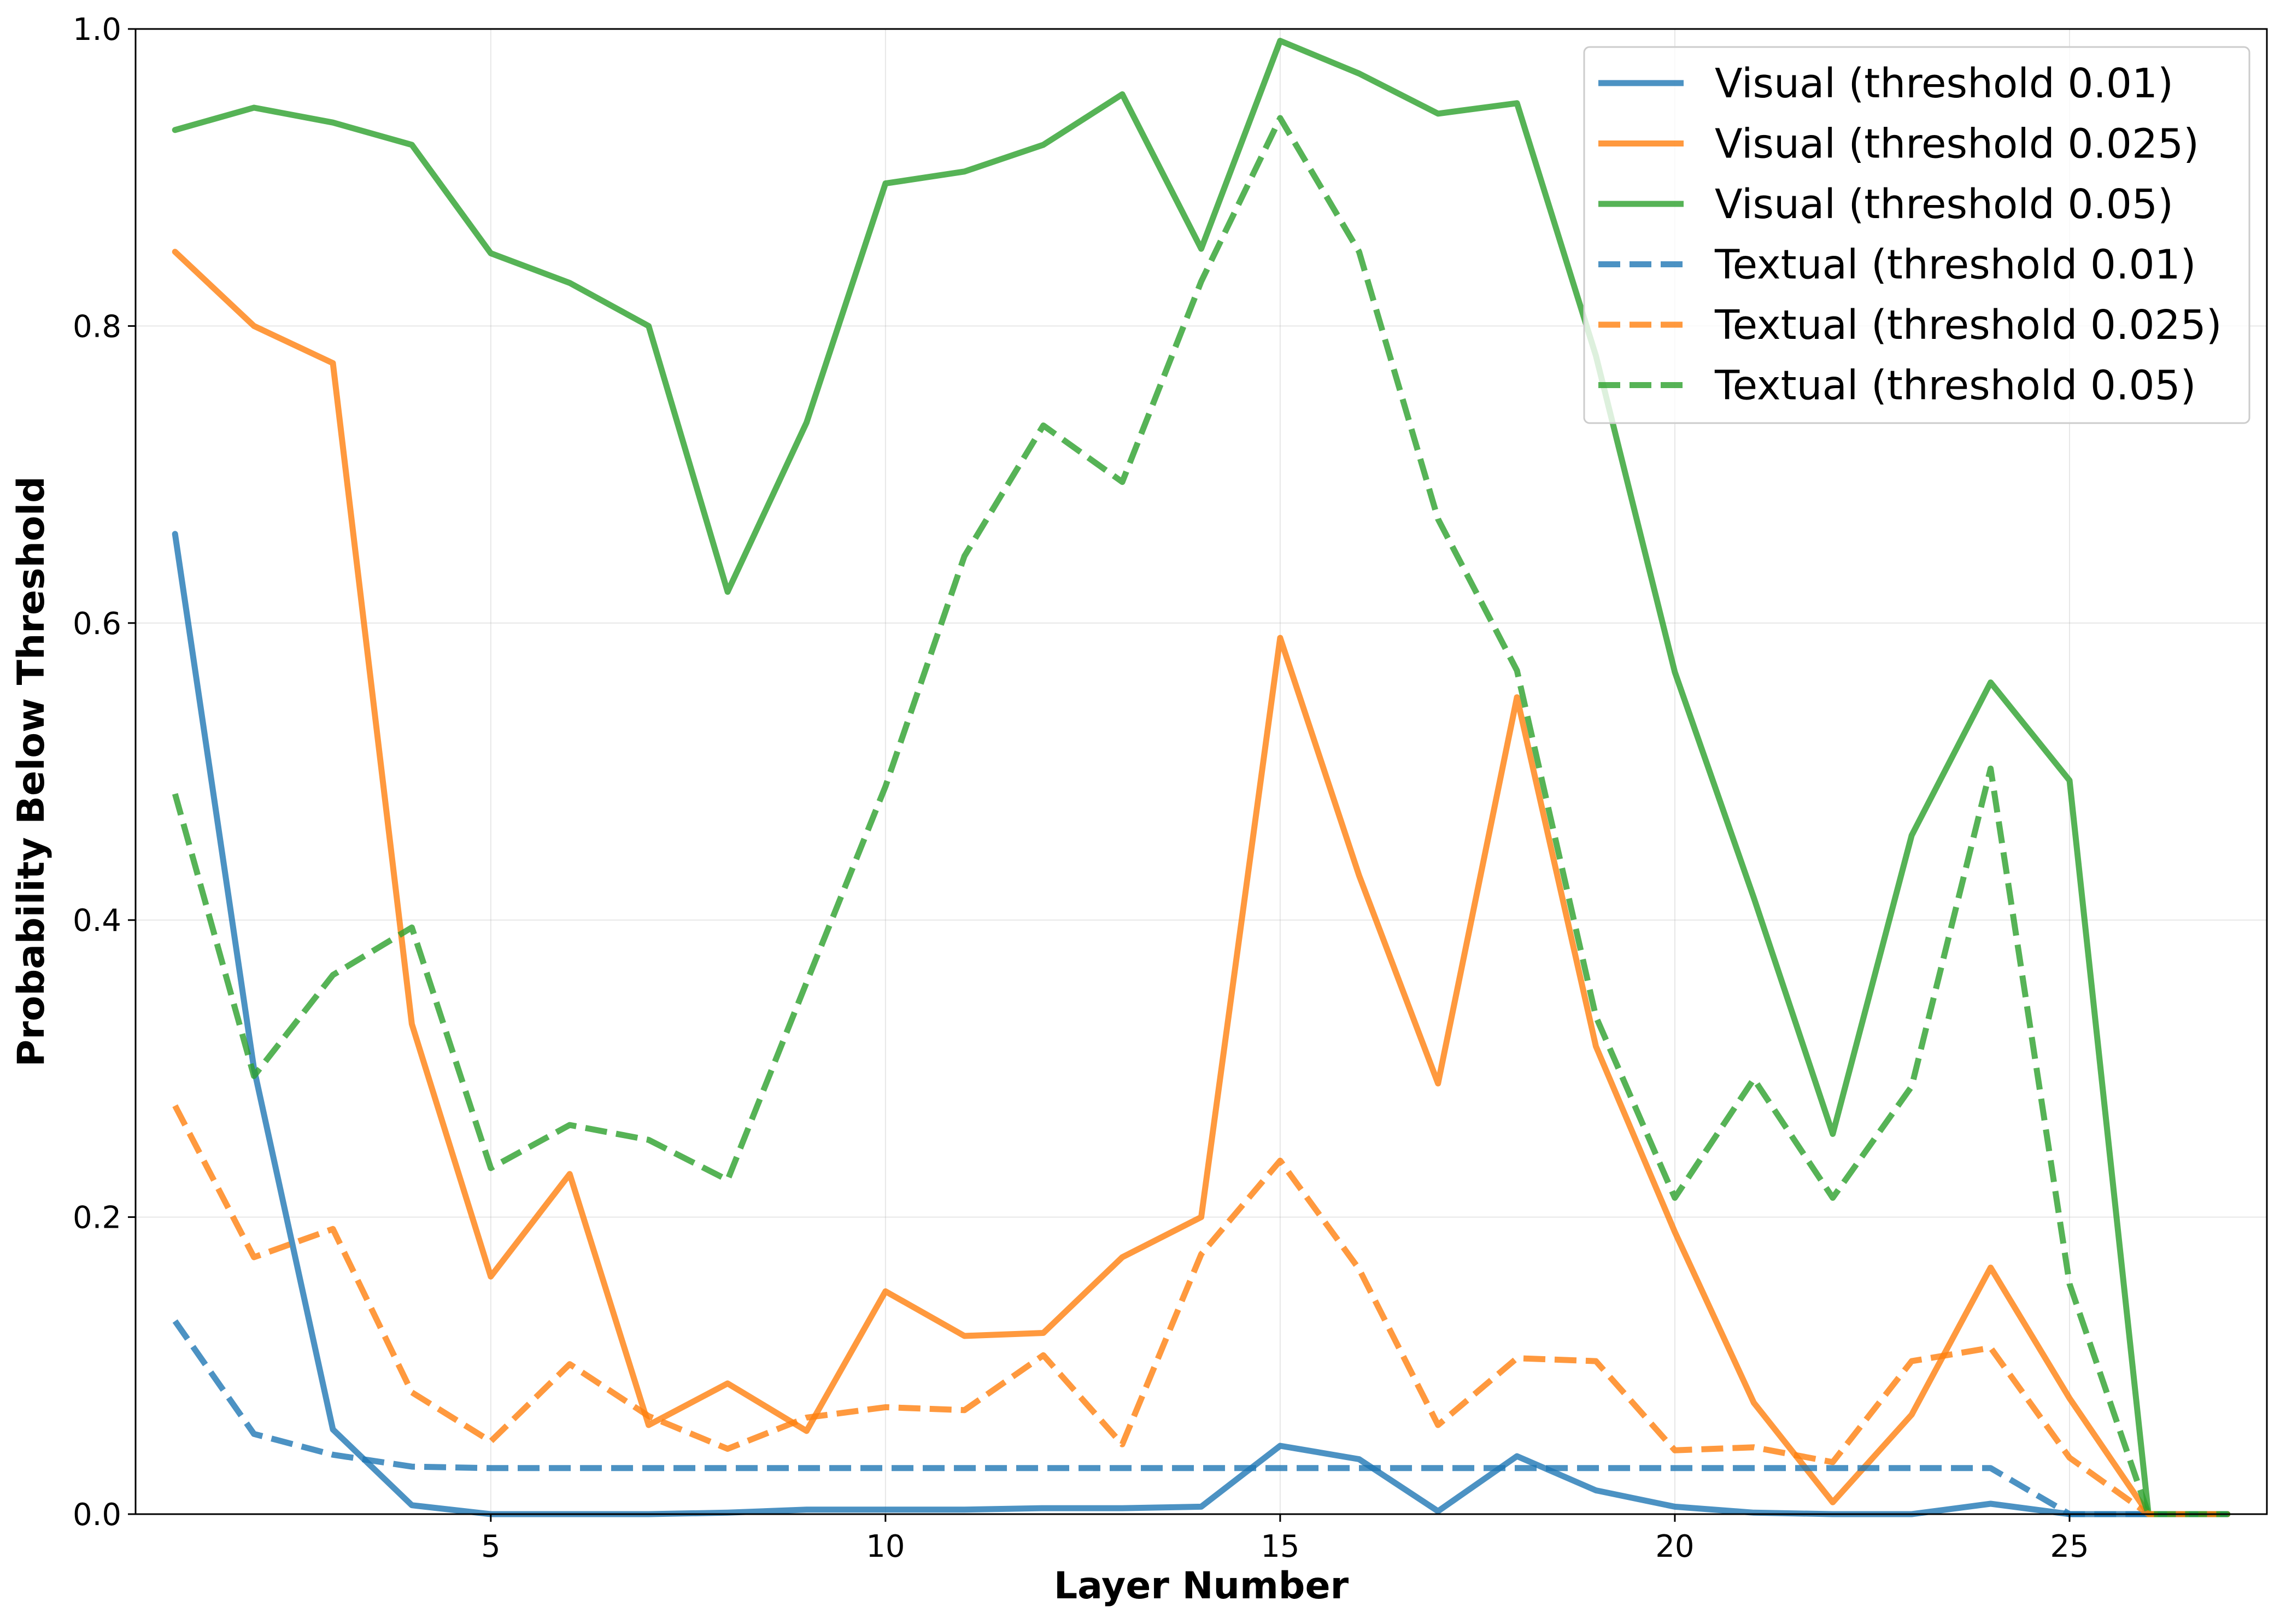 The width and height of the screenshot is (2280, 1624). Describe the element at coordinates (97, 1515) in the screenshot. I see `y-tick-label: 0.0` at that location.